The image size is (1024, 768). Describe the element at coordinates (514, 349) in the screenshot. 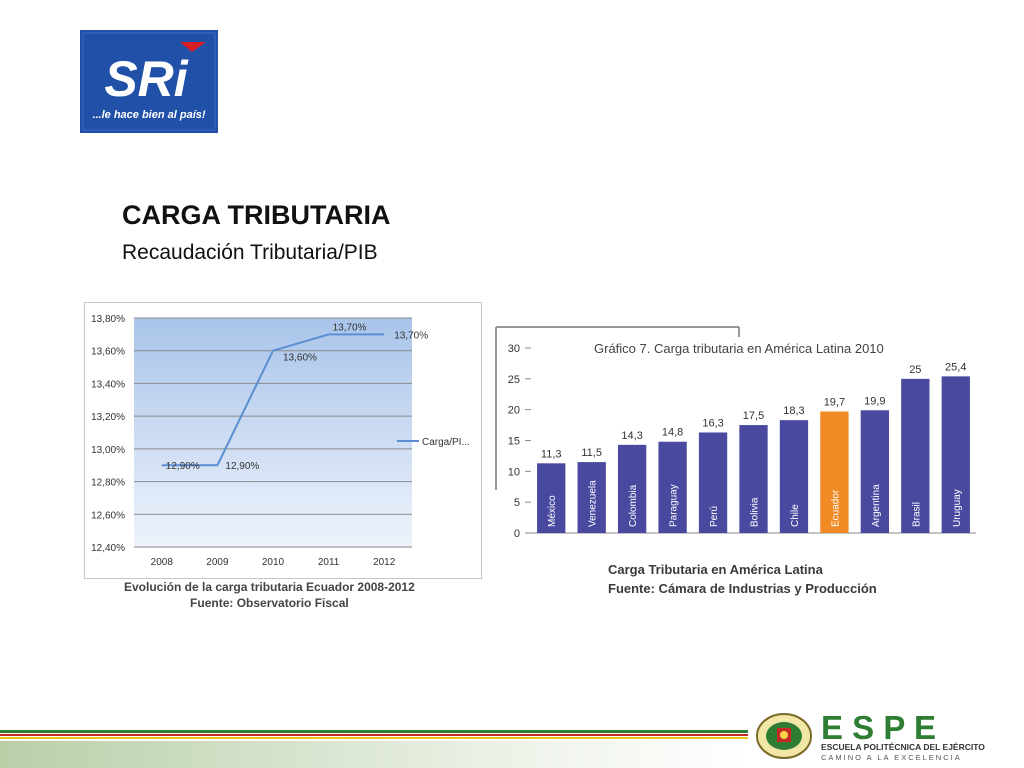

I see `y-tick-label: 30` at that location.